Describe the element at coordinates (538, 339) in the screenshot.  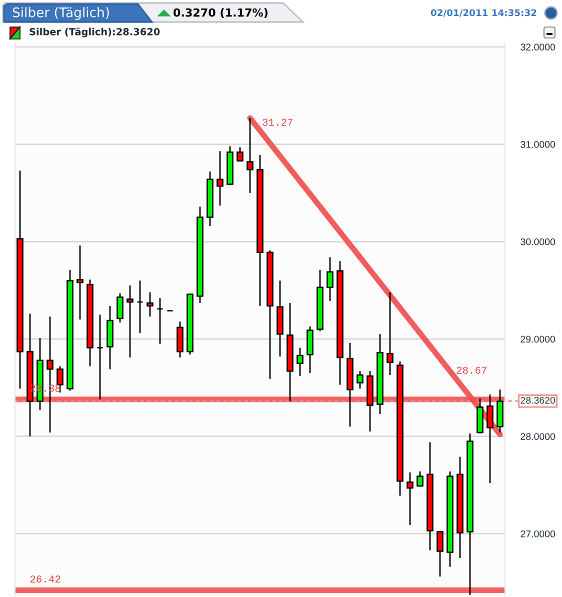
I see `y-tick-label: 29.0000` at that location.